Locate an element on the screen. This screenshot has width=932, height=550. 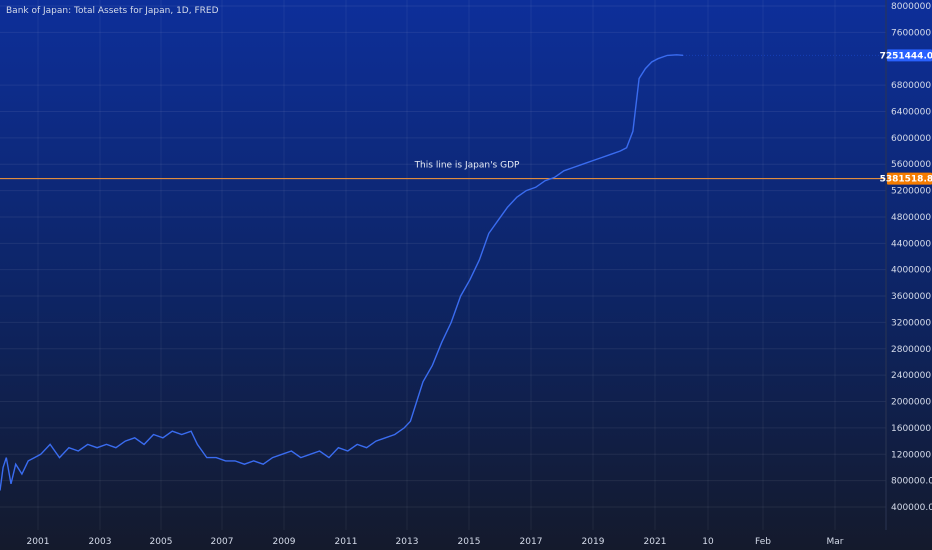
y-tick-label: 3600000.00 is located at coordinates (911, 297).